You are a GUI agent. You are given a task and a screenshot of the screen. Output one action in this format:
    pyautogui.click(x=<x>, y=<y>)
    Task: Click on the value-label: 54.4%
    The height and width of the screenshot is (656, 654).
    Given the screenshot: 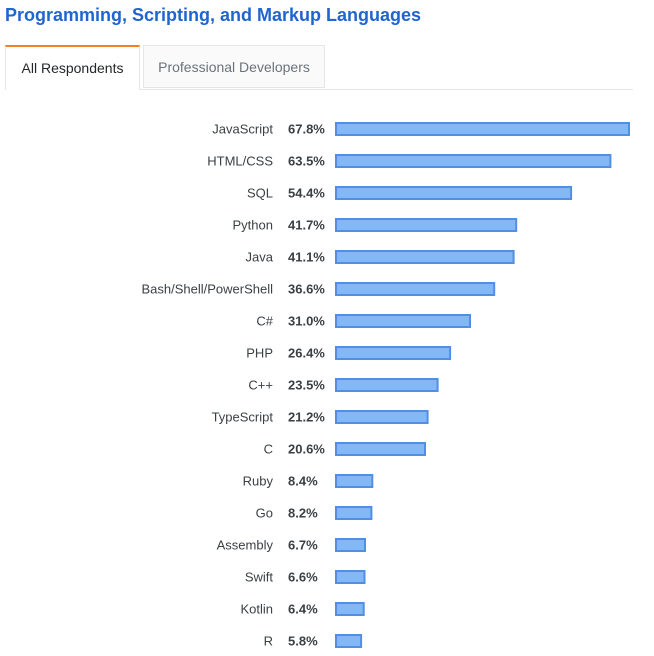 What is the action you would take?
    pyautogui.click(x=306, y=193)
    